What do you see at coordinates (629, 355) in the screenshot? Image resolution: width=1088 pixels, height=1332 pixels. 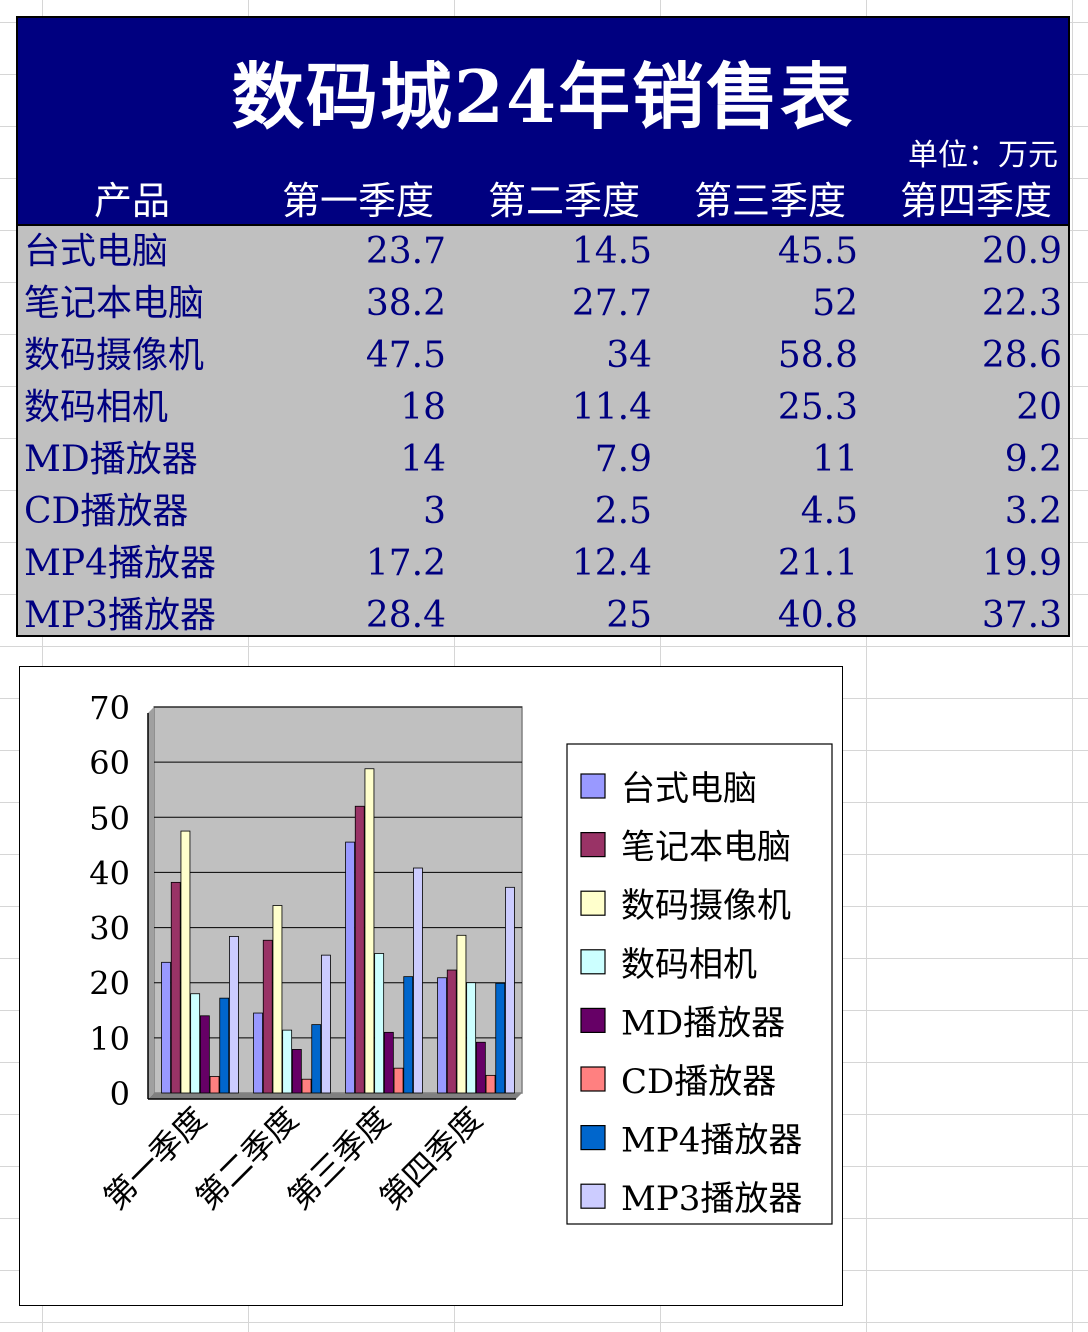 I see `value-cell: 34` at bounding box center [629, 355].